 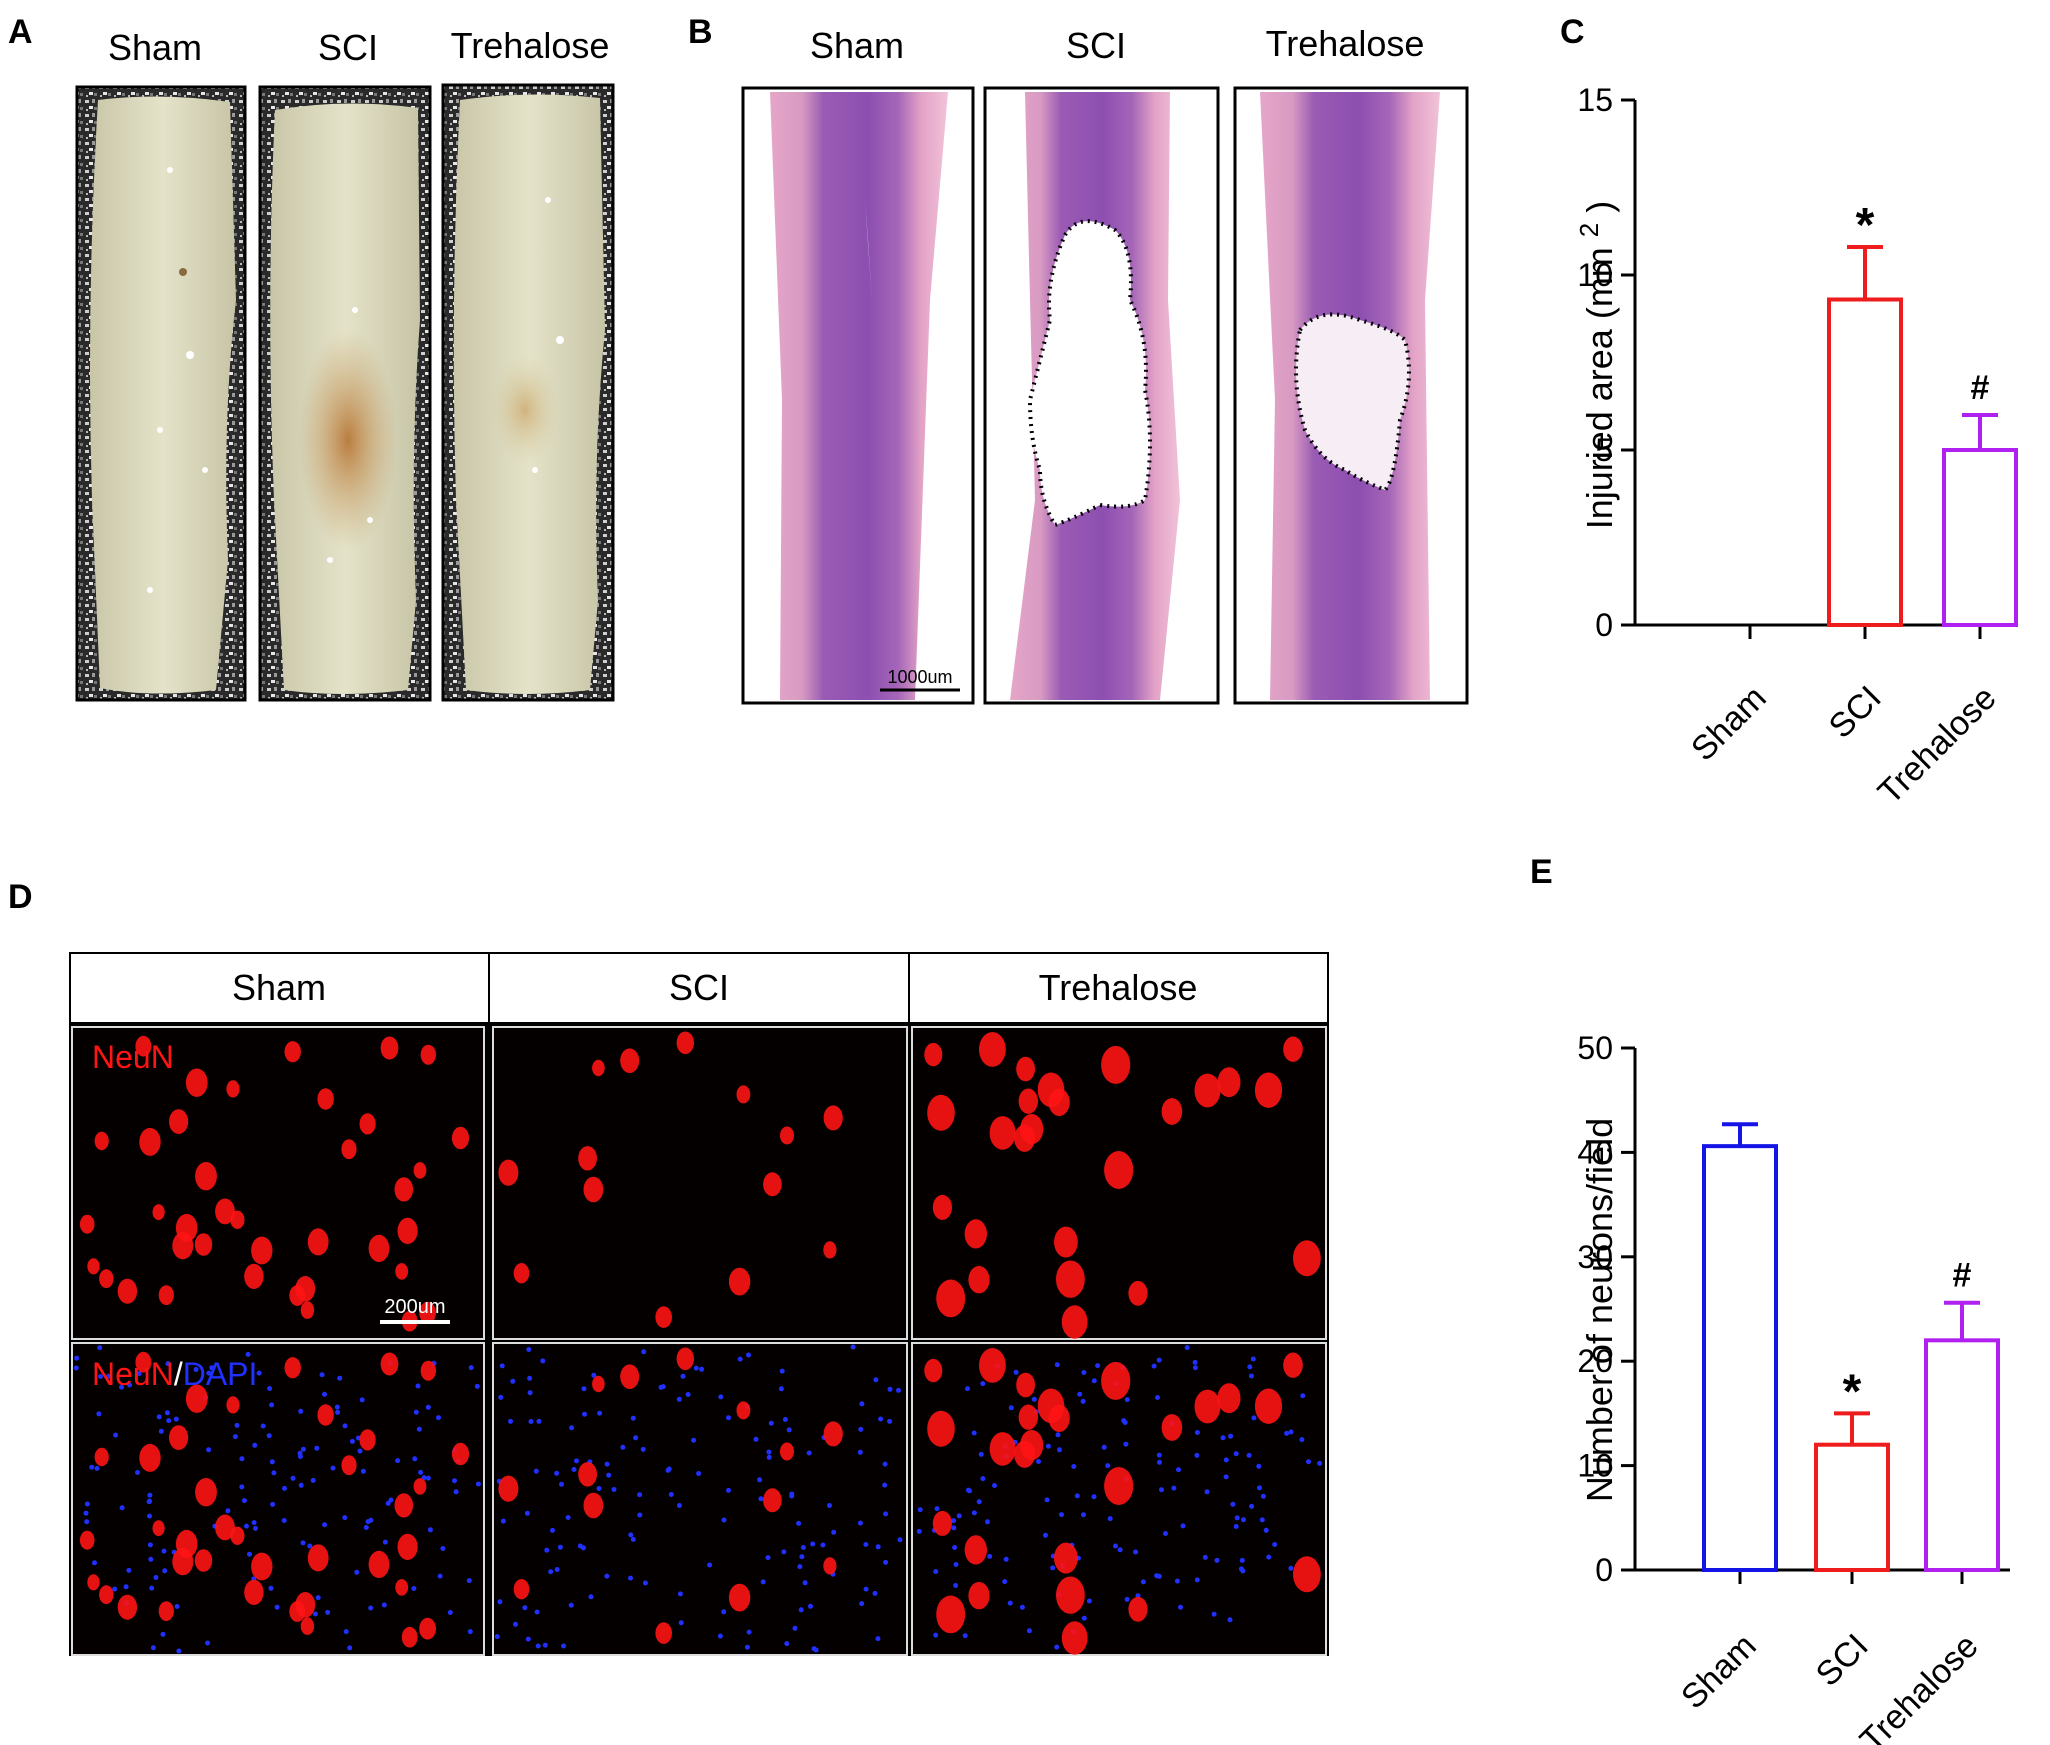 What do you see at coordinates (1604, 450) in the screenshot?
I see `y-tick-label: 5` at bounding box center [1604, 450].